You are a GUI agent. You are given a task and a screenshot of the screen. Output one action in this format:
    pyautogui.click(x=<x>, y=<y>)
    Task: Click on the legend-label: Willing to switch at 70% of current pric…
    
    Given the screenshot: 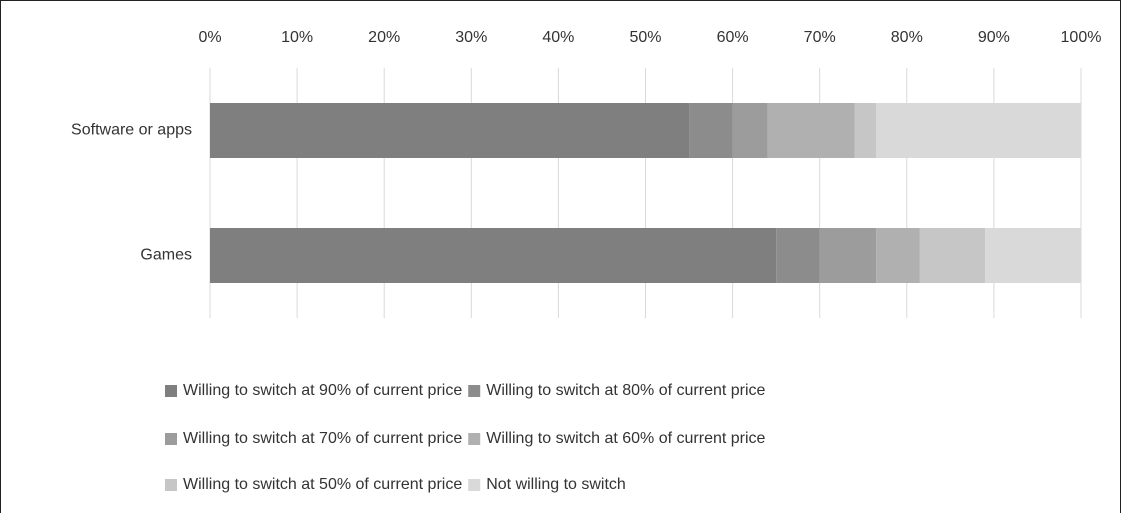 What is the action you would take?
    pyautogui.click(x=322, y=438)
    